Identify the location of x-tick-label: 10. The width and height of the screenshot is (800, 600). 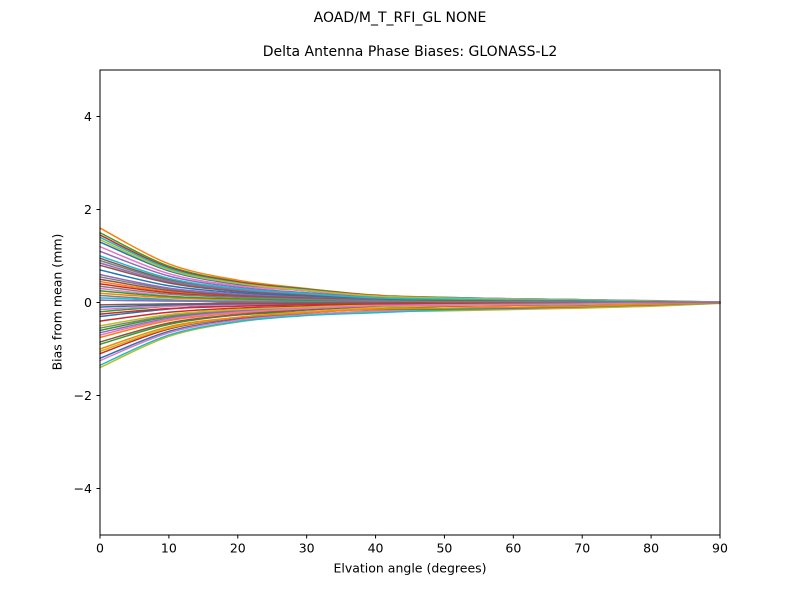
(169, 548).